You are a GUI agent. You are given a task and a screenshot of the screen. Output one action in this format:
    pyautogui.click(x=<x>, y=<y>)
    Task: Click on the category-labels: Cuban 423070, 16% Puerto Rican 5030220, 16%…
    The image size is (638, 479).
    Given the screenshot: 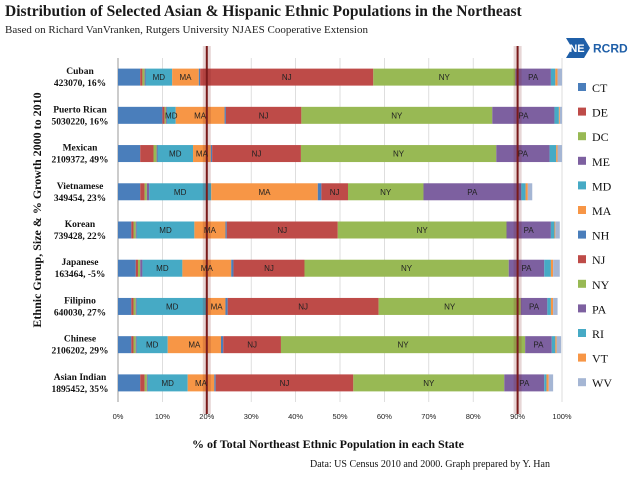 What is the action you would take?
    pyautogui.click(x=80, y=231)
    